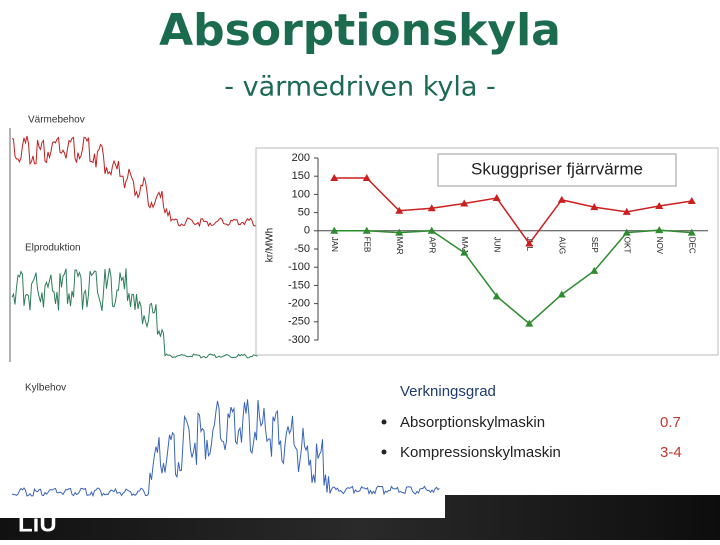 This screenshot has height=545, width=720. I want to click on item-name: Absorptionskylmaskin, so click(472, 422).